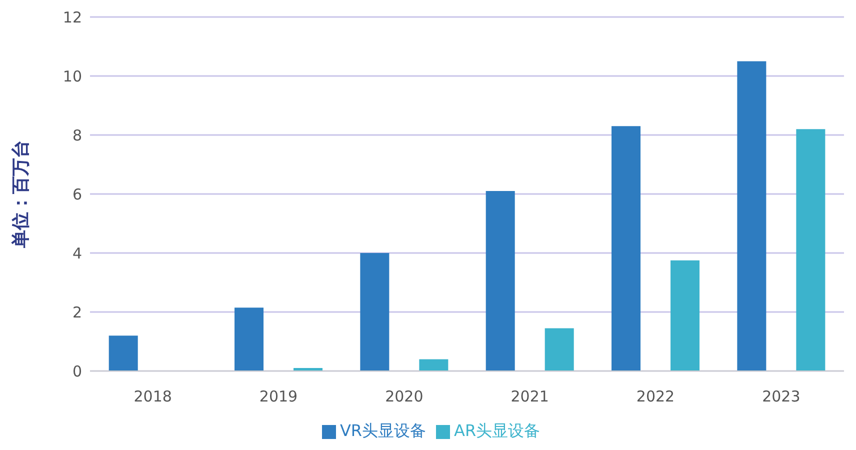 This screenshot has height=450, width=856. I want to click on x-tick-label: 2023, so click(781, 397).